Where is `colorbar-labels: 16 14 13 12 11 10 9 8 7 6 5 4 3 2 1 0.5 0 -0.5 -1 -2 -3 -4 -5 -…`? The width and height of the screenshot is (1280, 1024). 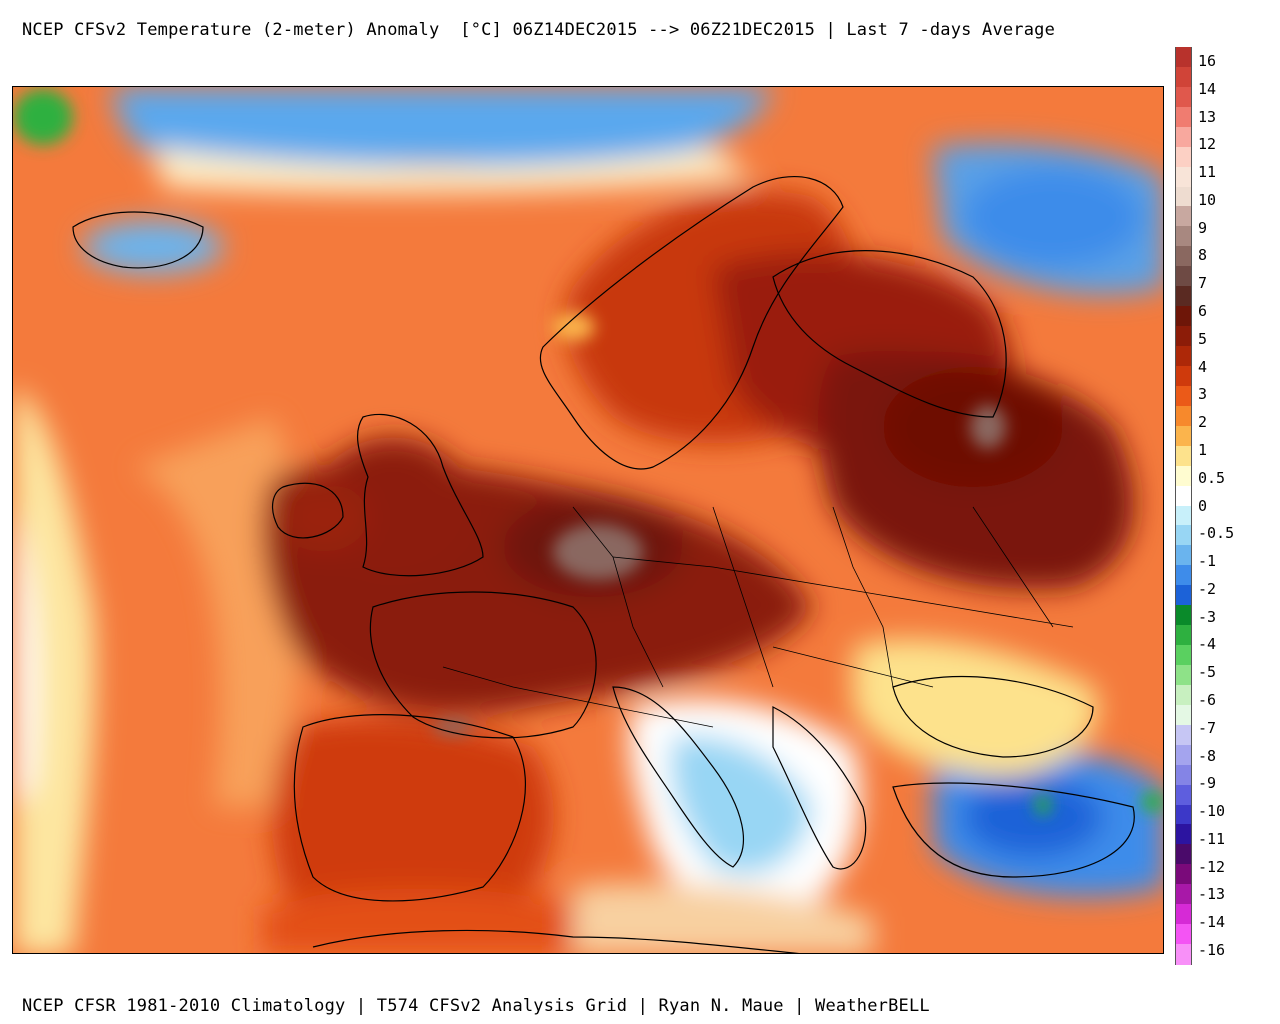 colorbar-labels: 16 14 13 12 11 10 9 8 7 6 5 4 3 2 1 0.5 0 -0.5 -1 -2 -3 -4 -5 -… is located at coordinates (1238, 505).